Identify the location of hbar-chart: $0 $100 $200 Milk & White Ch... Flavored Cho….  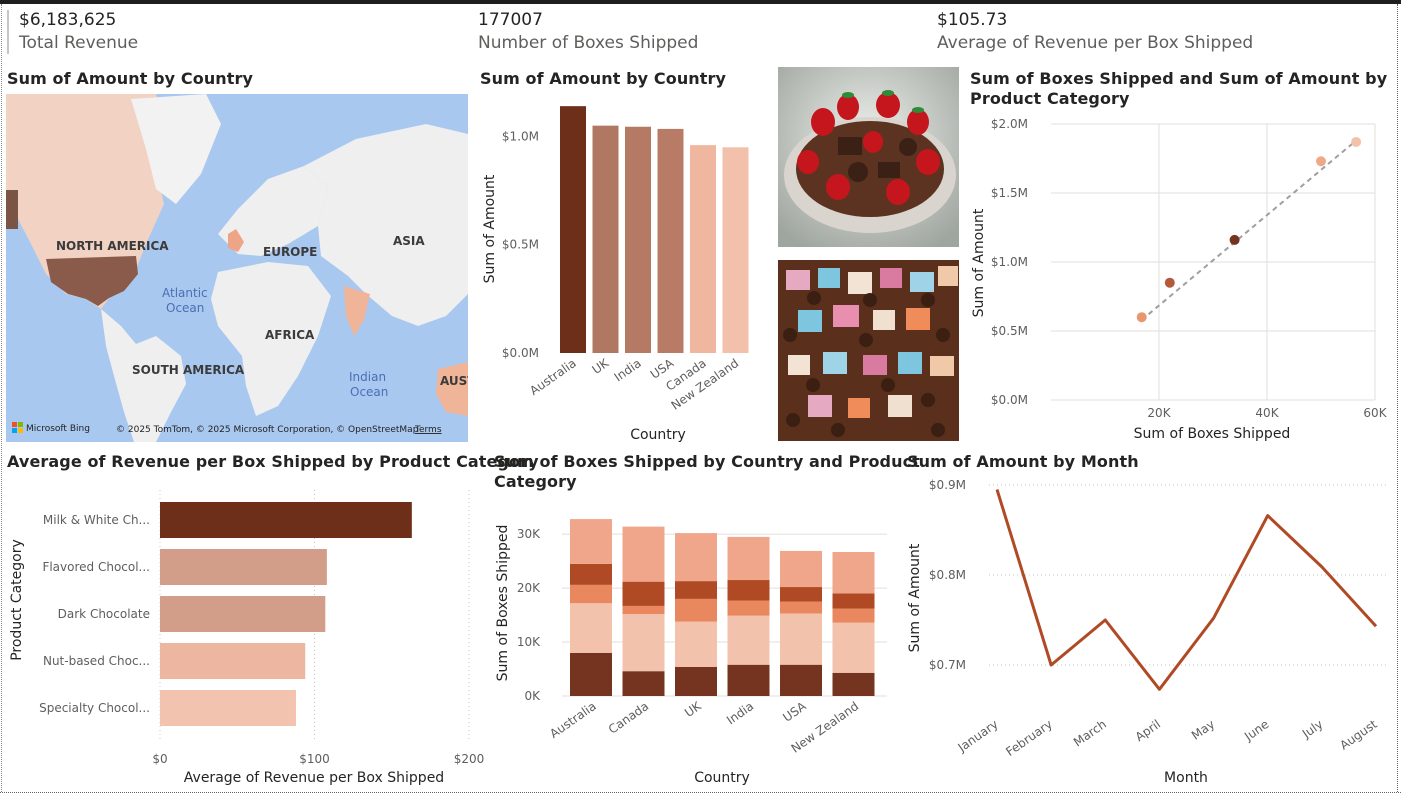
(246, 634).